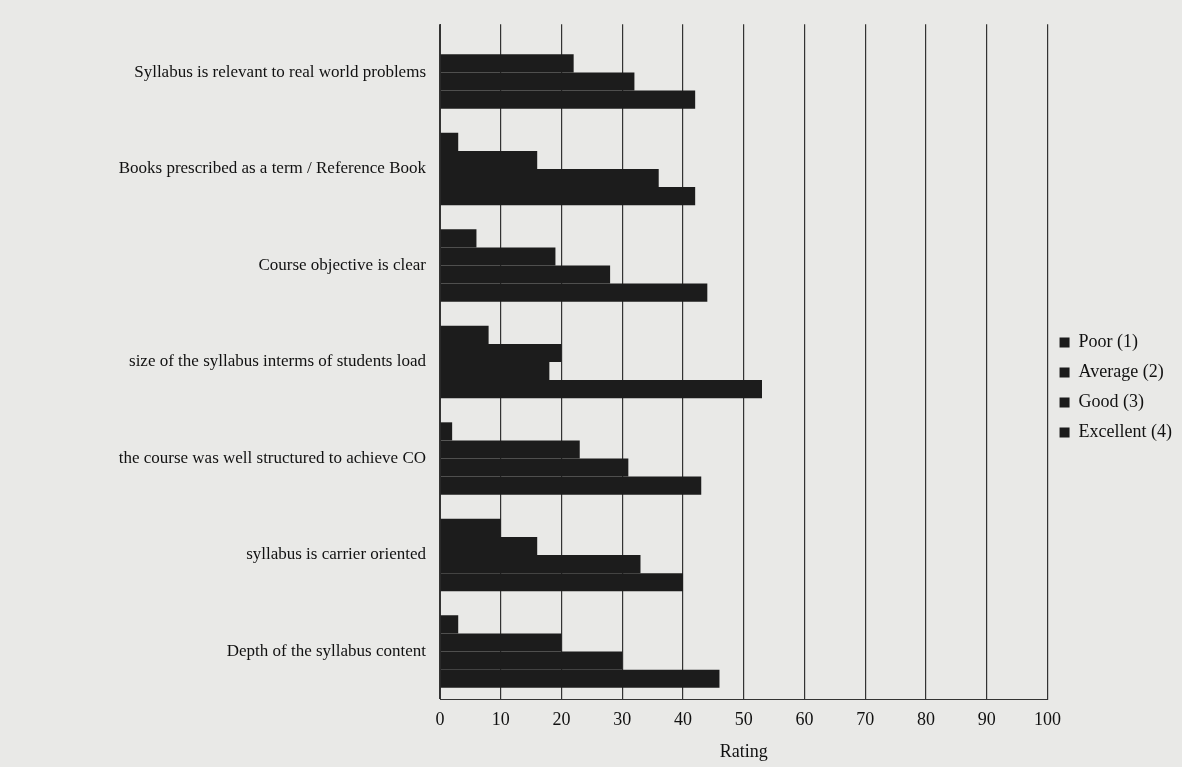  I want to click on x-tick-label: 0, so click(440, 719).